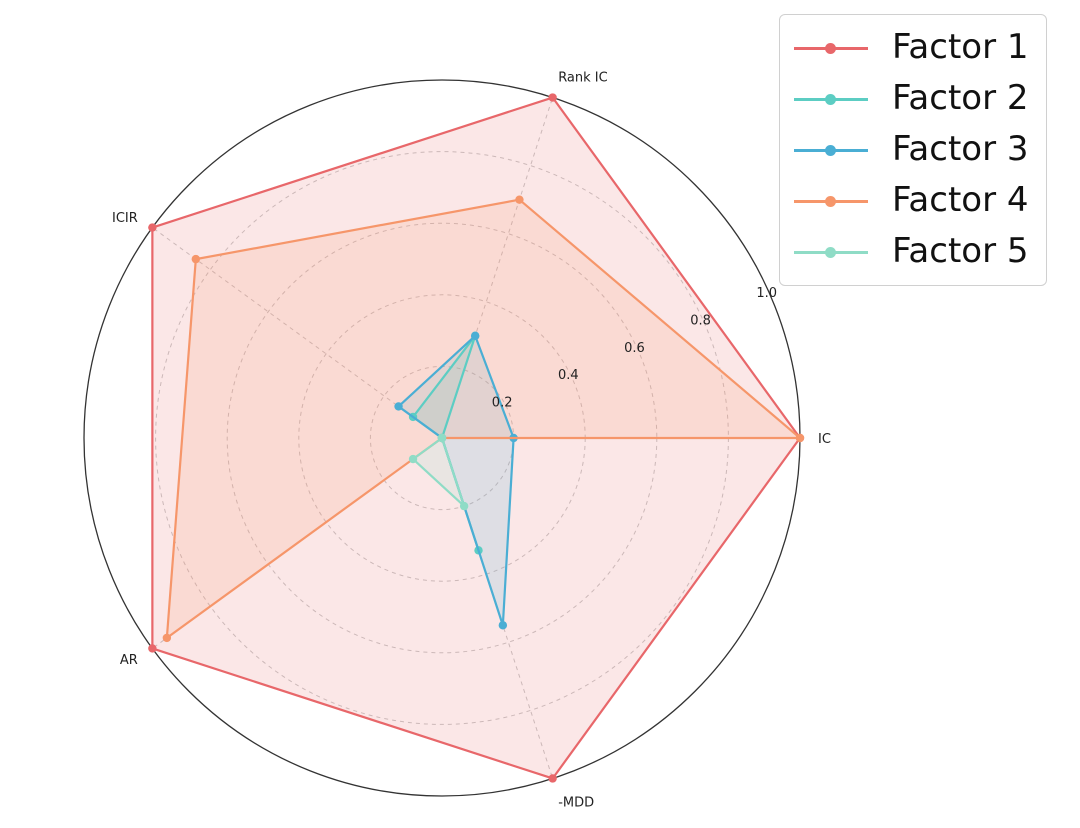  I want to click on legend-label-factor-5: Factor 5, so click(960, 251).